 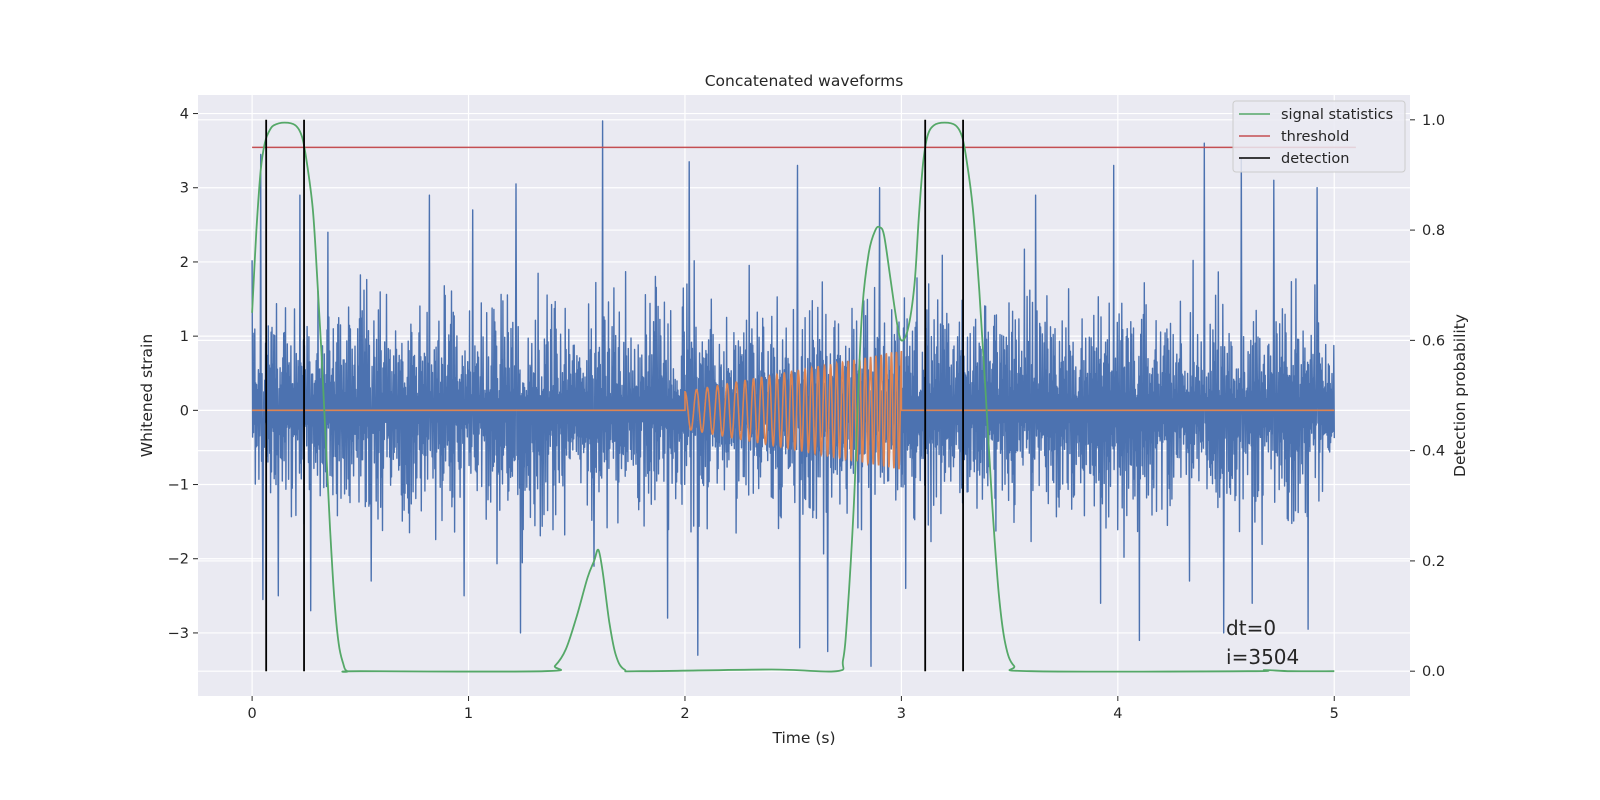 I want to click on x-tick-label: 0, so click(x=251, y=714).